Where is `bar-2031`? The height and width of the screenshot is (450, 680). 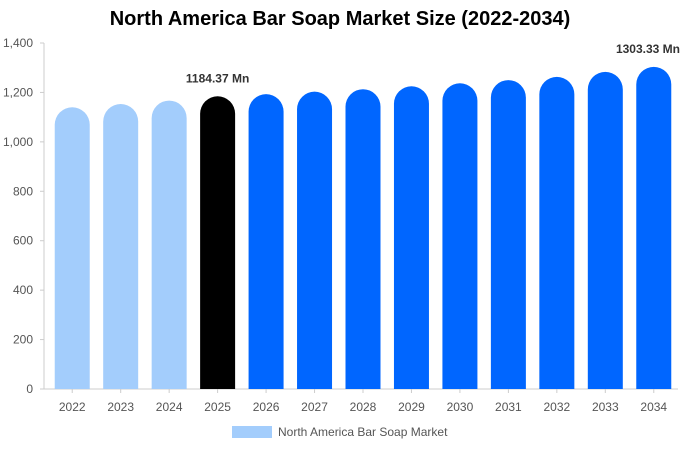 bar-2031 is located at coordinates (508, 234).